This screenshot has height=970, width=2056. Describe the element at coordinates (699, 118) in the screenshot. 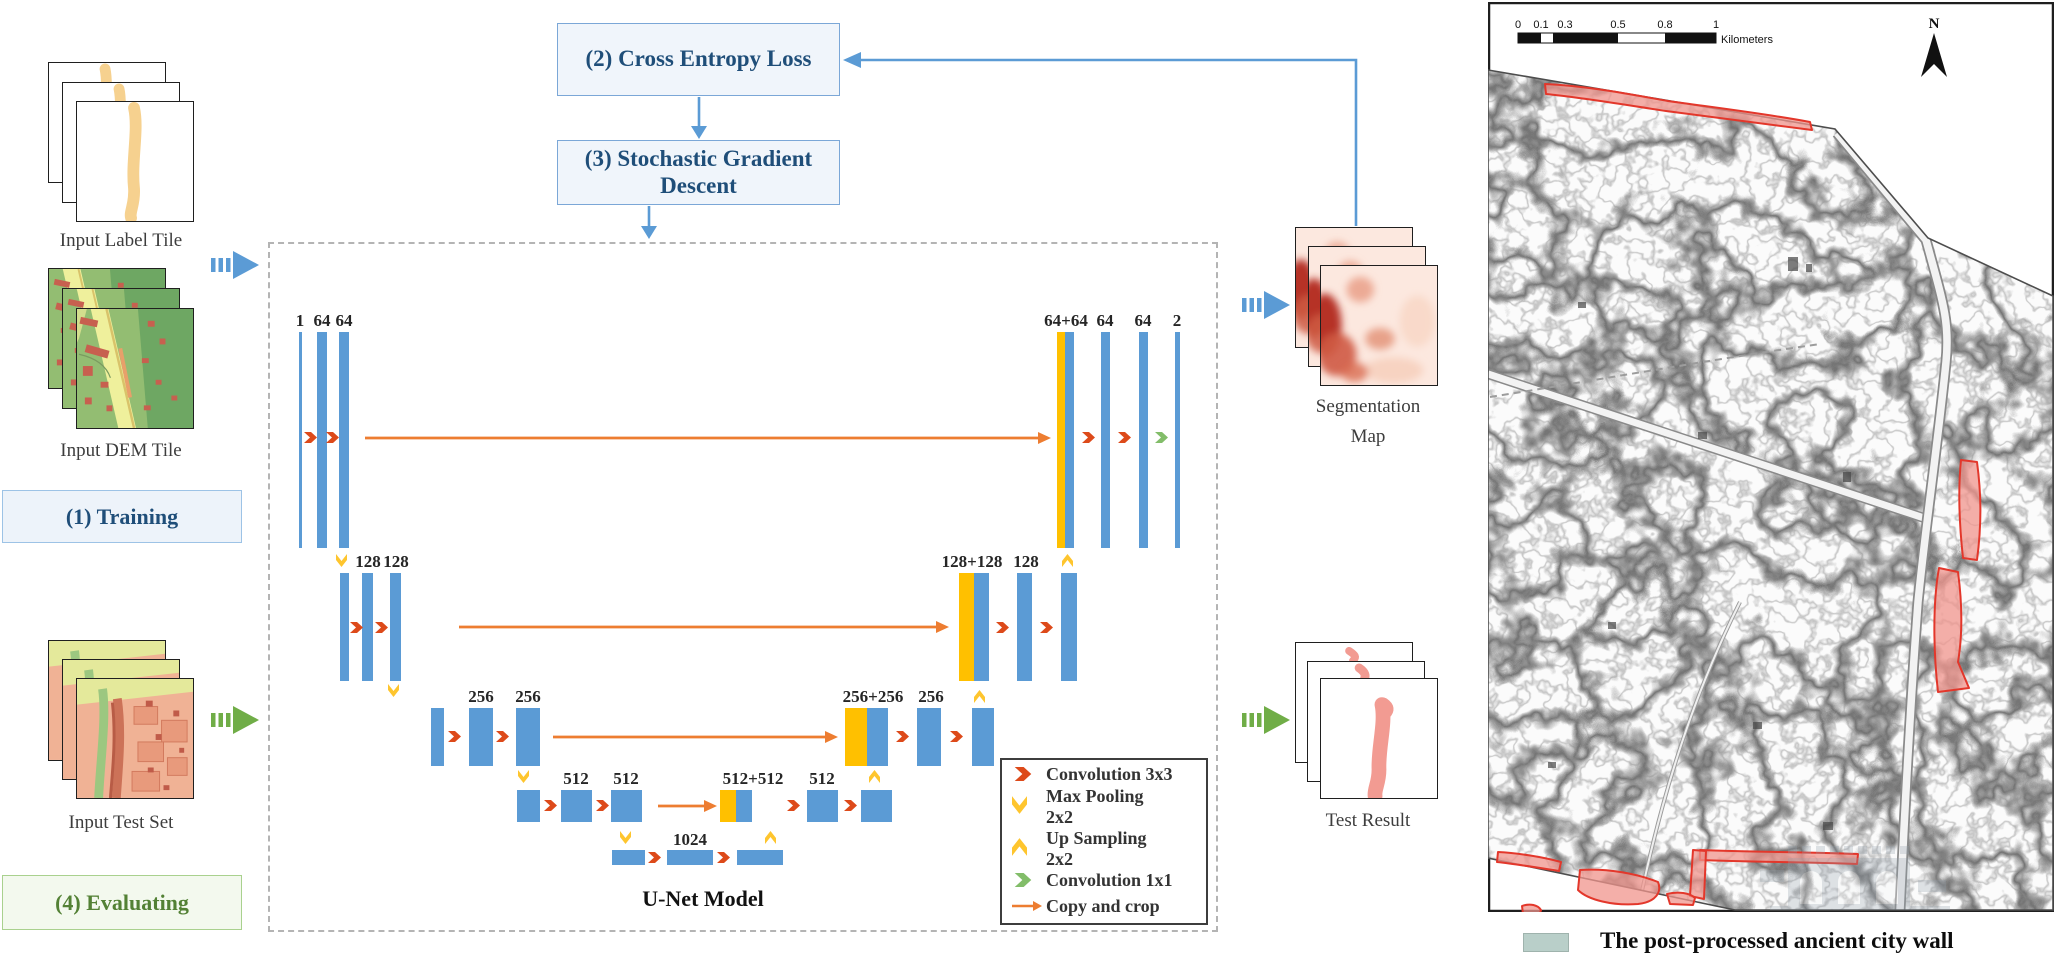

I see `cel-to-sgd-arrow` at that location.